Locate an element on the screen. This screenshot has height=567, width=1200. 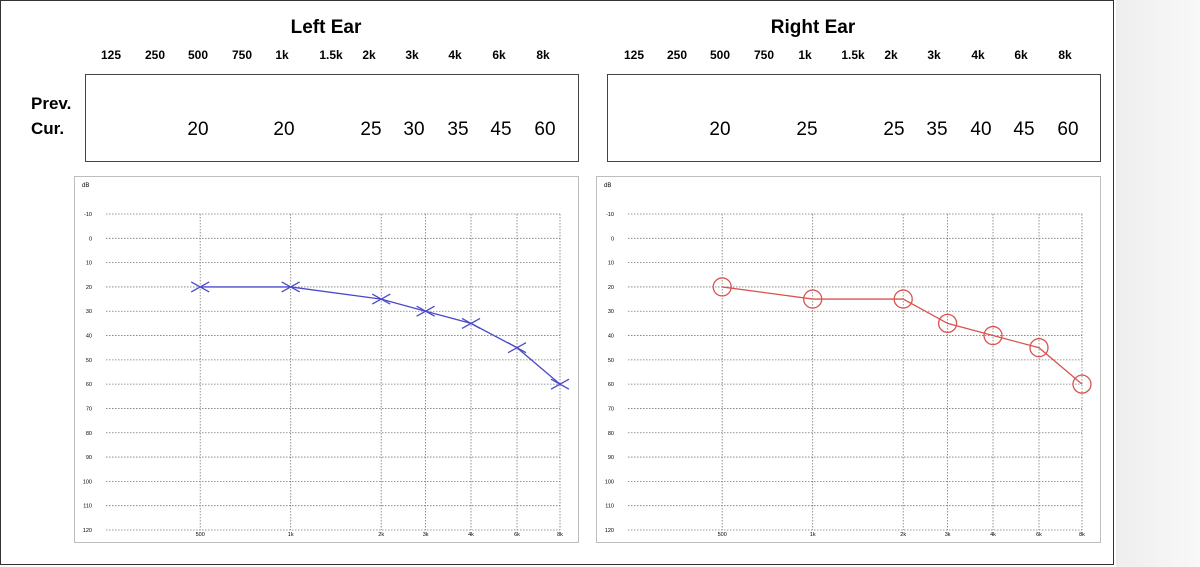
left-cur-value-500: 20 is located at coordinates (198, 129).